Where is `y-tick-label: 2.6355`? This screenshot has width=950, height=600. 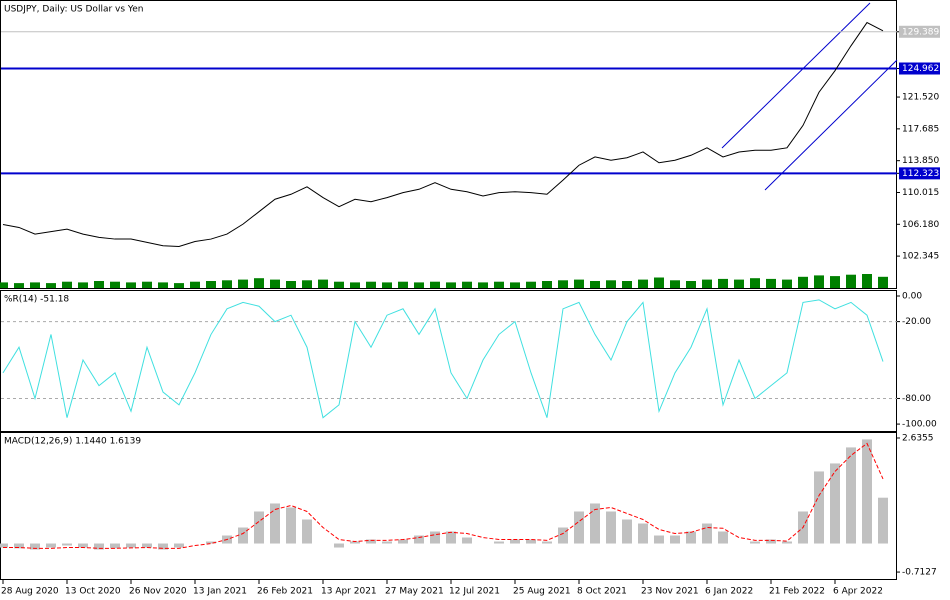 y-tick-label: 2.6355 is located at coordinates (918, 438).